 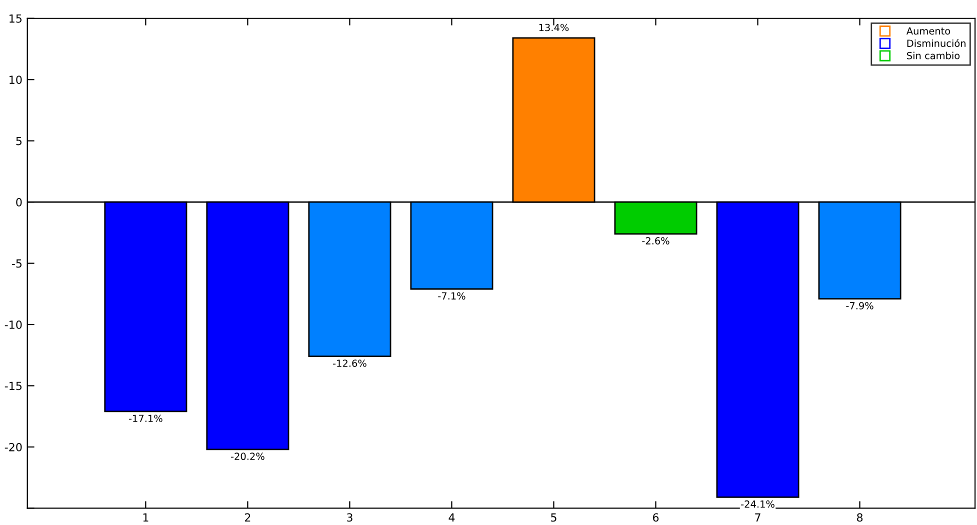 What do you see at coordinates (757, 517) in the screenshot?
I see `x-tick-label: 7` at bounding box center [757, 517].